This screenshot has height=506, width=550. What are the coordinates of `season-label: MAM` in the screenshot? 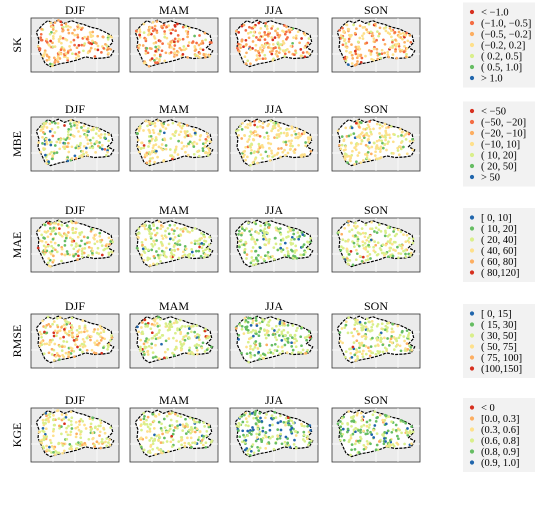 It's located at (174, 210).